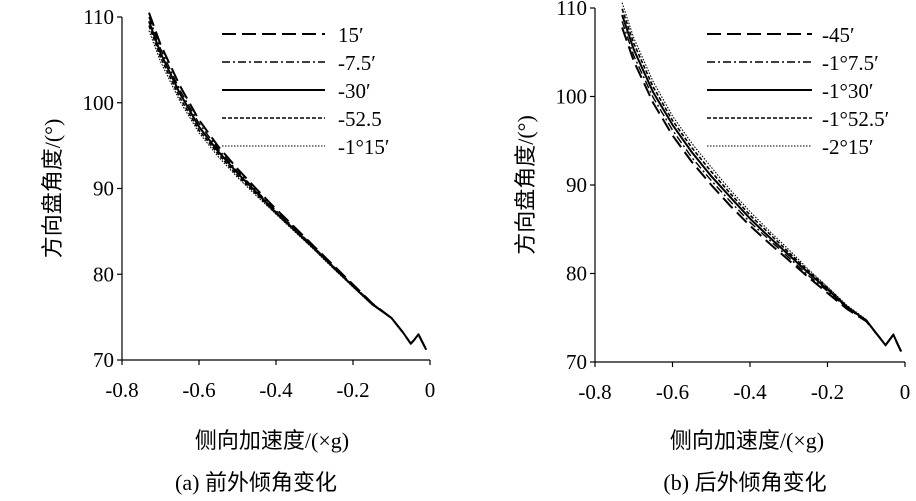 This screenshot has width=916, height=501. Describe the element at coordinates (855, 119) in the screenshot. I see `legend-label-4: -1°52.5′` at that location.